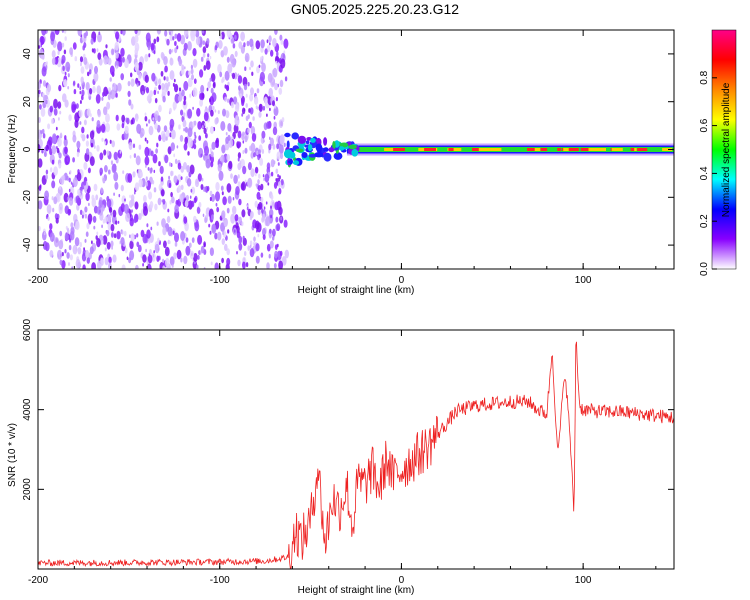 This screenshot has height=600, width=750. Describe the element at coordinates (220, 580) in the screenshot. I see `x-tick-label: -100` at that location.